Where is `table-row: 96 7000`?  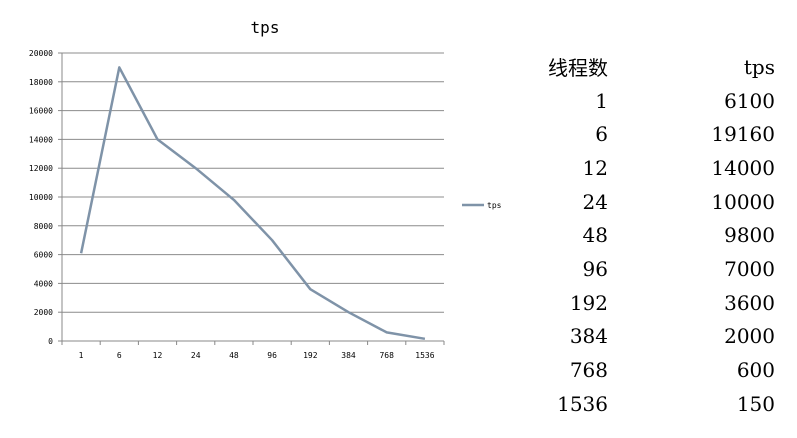 table-row: 96 7000 is located at coordinates (652, 269).